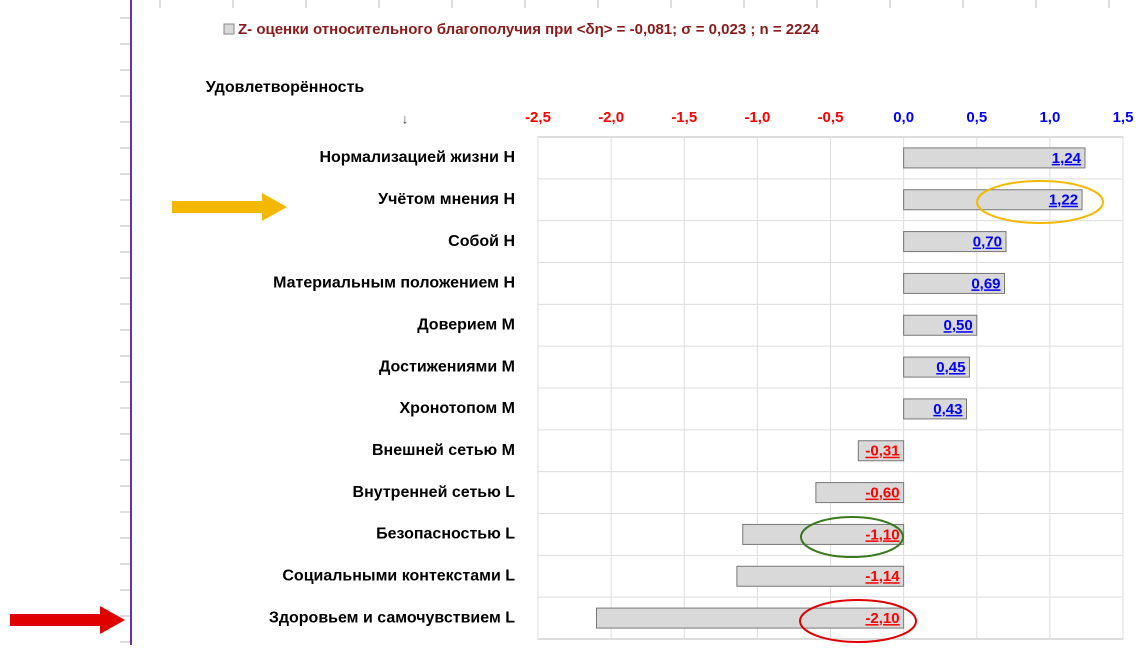 The height and width of the screenshot is (650, 1140). I want to click on x-tick-label: -2,0, so click(611, 117).